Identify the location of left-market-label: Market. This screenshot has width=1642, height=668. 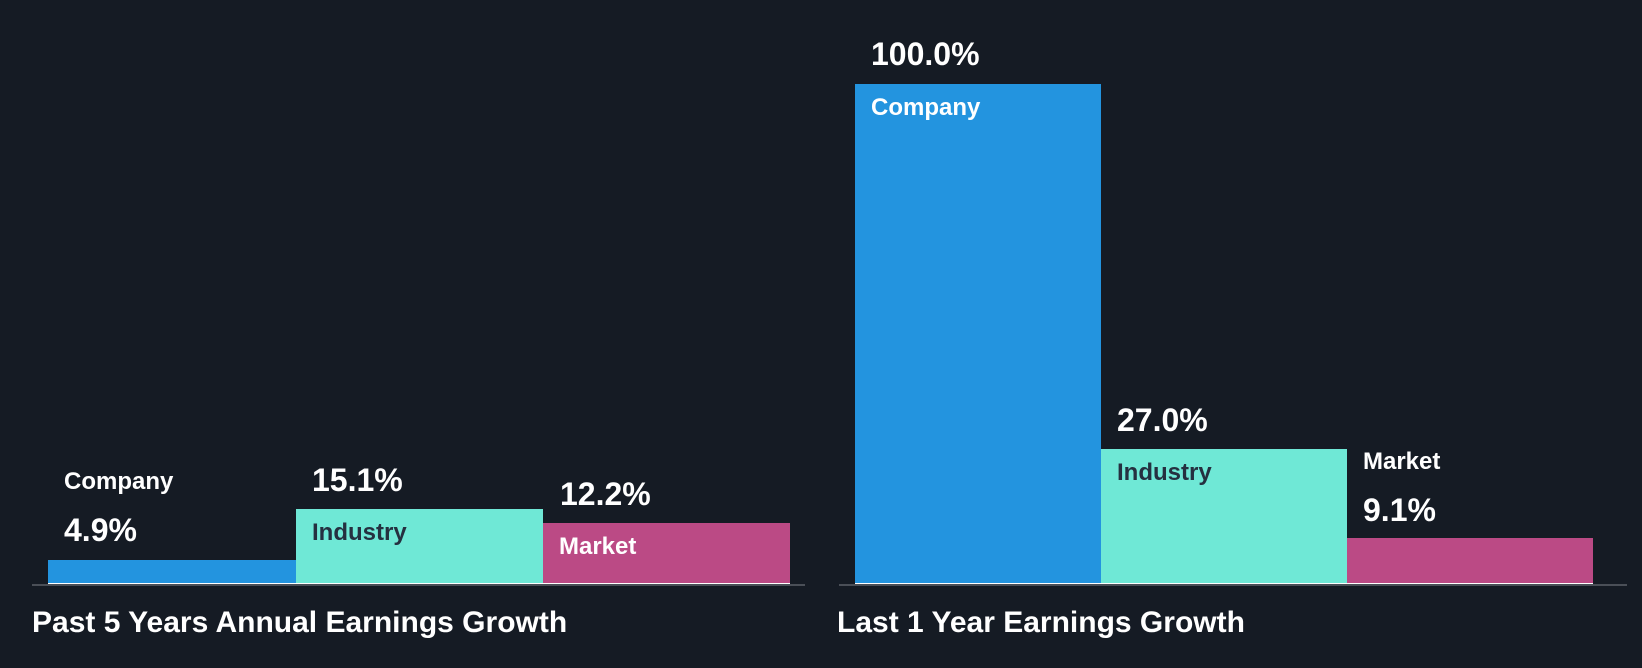
(598, 546).